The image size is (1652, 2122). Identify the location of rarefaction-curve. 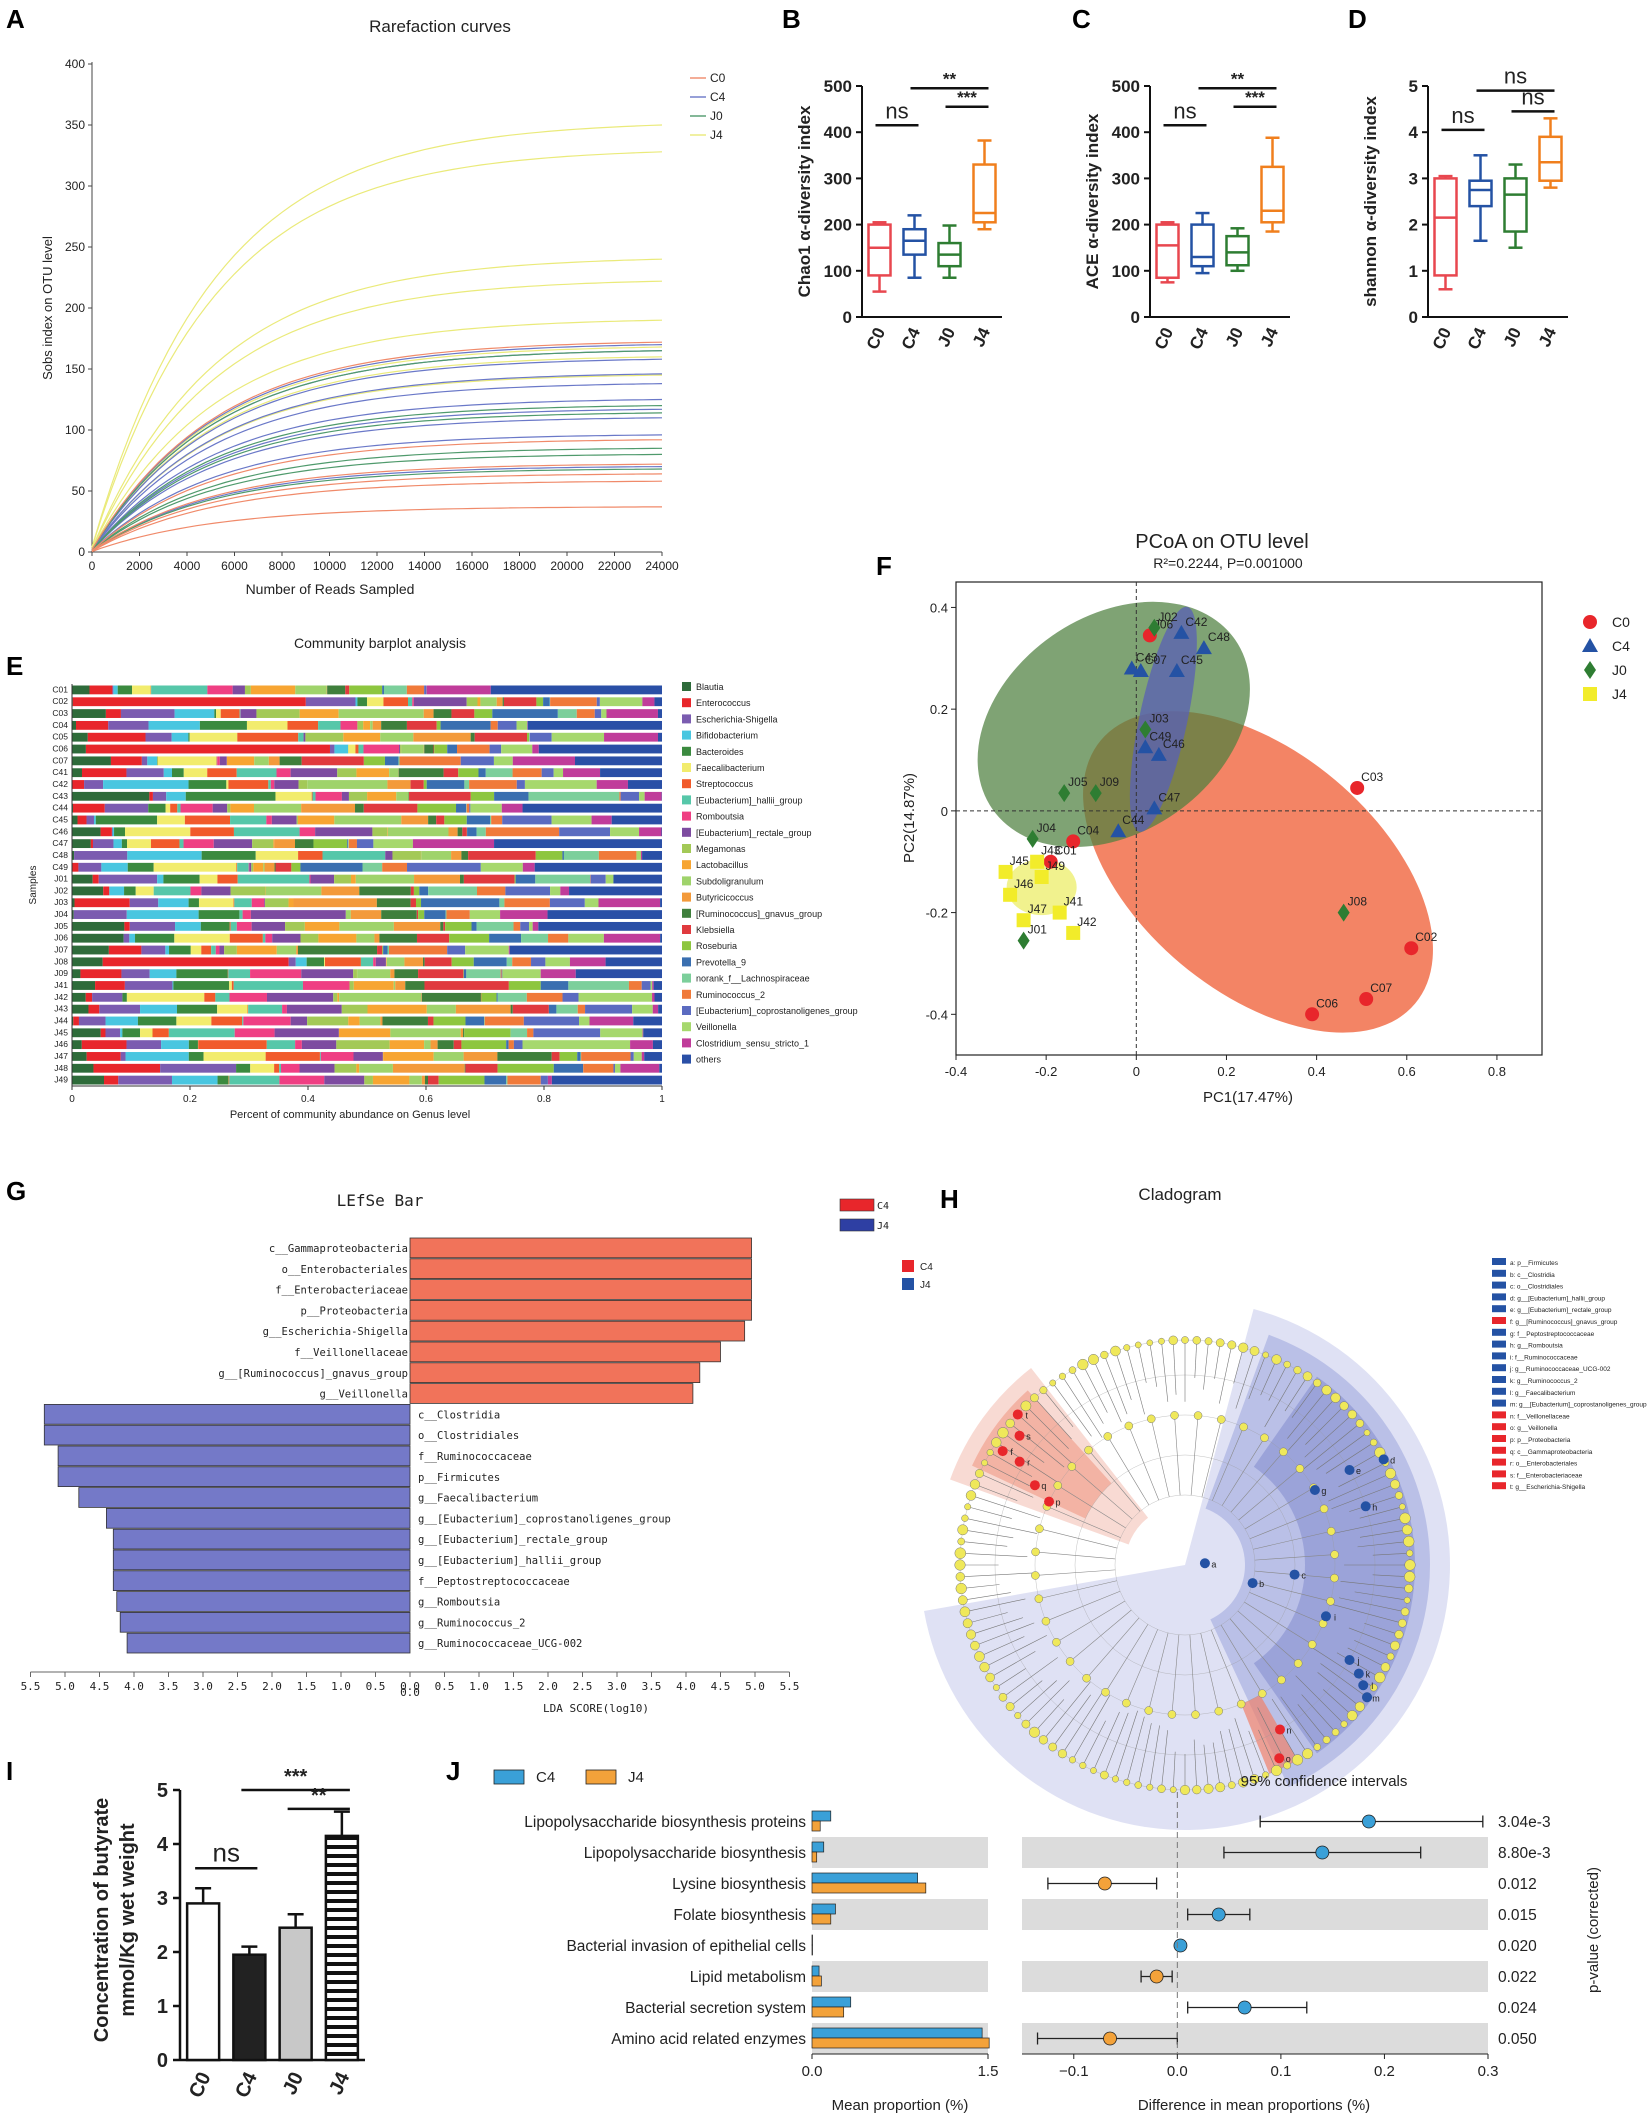
(377, 454).